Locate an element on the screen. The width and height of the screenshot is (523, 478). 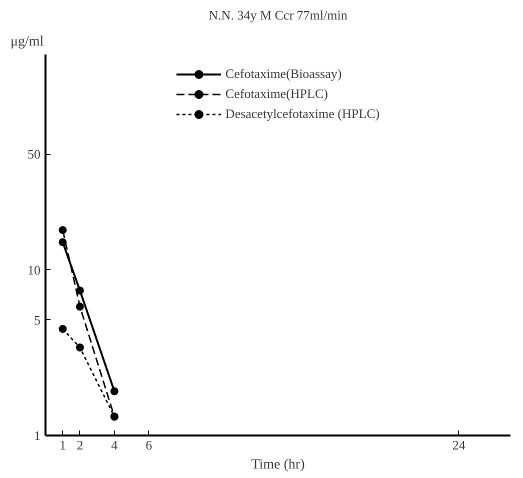
x-tick-label: 2 is located at coordinates (80, 445).